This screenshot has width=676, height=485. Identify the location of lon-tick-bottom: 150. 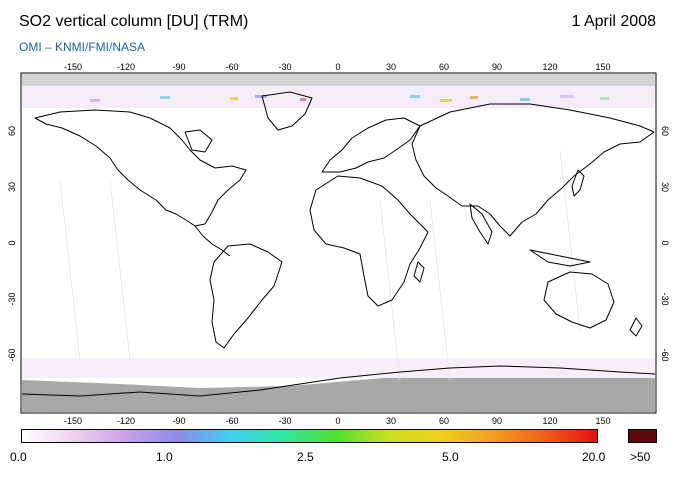
(602, 421).